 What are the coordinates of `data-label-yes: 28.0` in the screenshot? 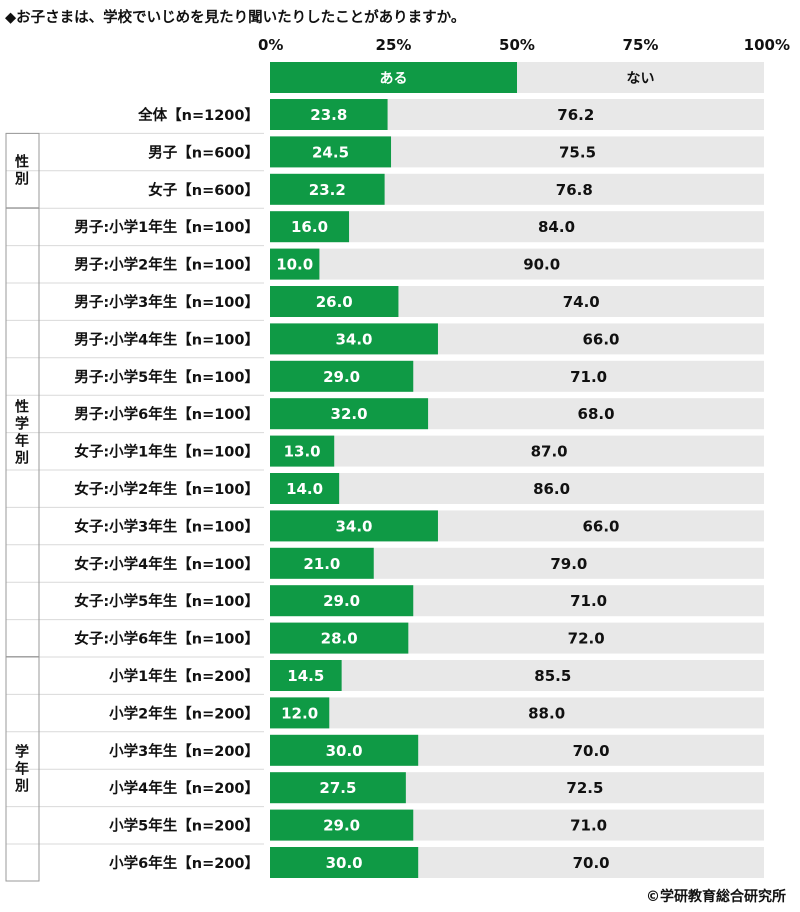 It's located at (339, 639).